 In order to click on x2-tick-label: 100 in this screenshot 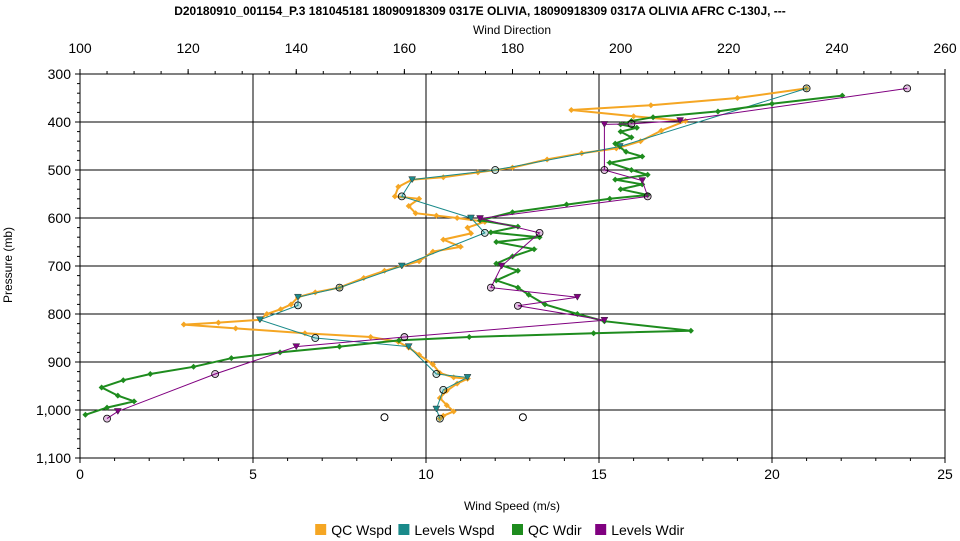, I will do `click(80, 48)`.